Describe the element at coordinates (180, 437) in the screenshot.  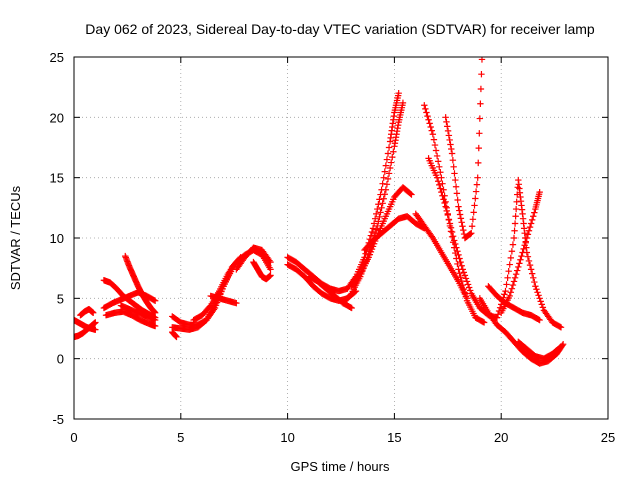
I see `x-tick-label: 5` at that location.